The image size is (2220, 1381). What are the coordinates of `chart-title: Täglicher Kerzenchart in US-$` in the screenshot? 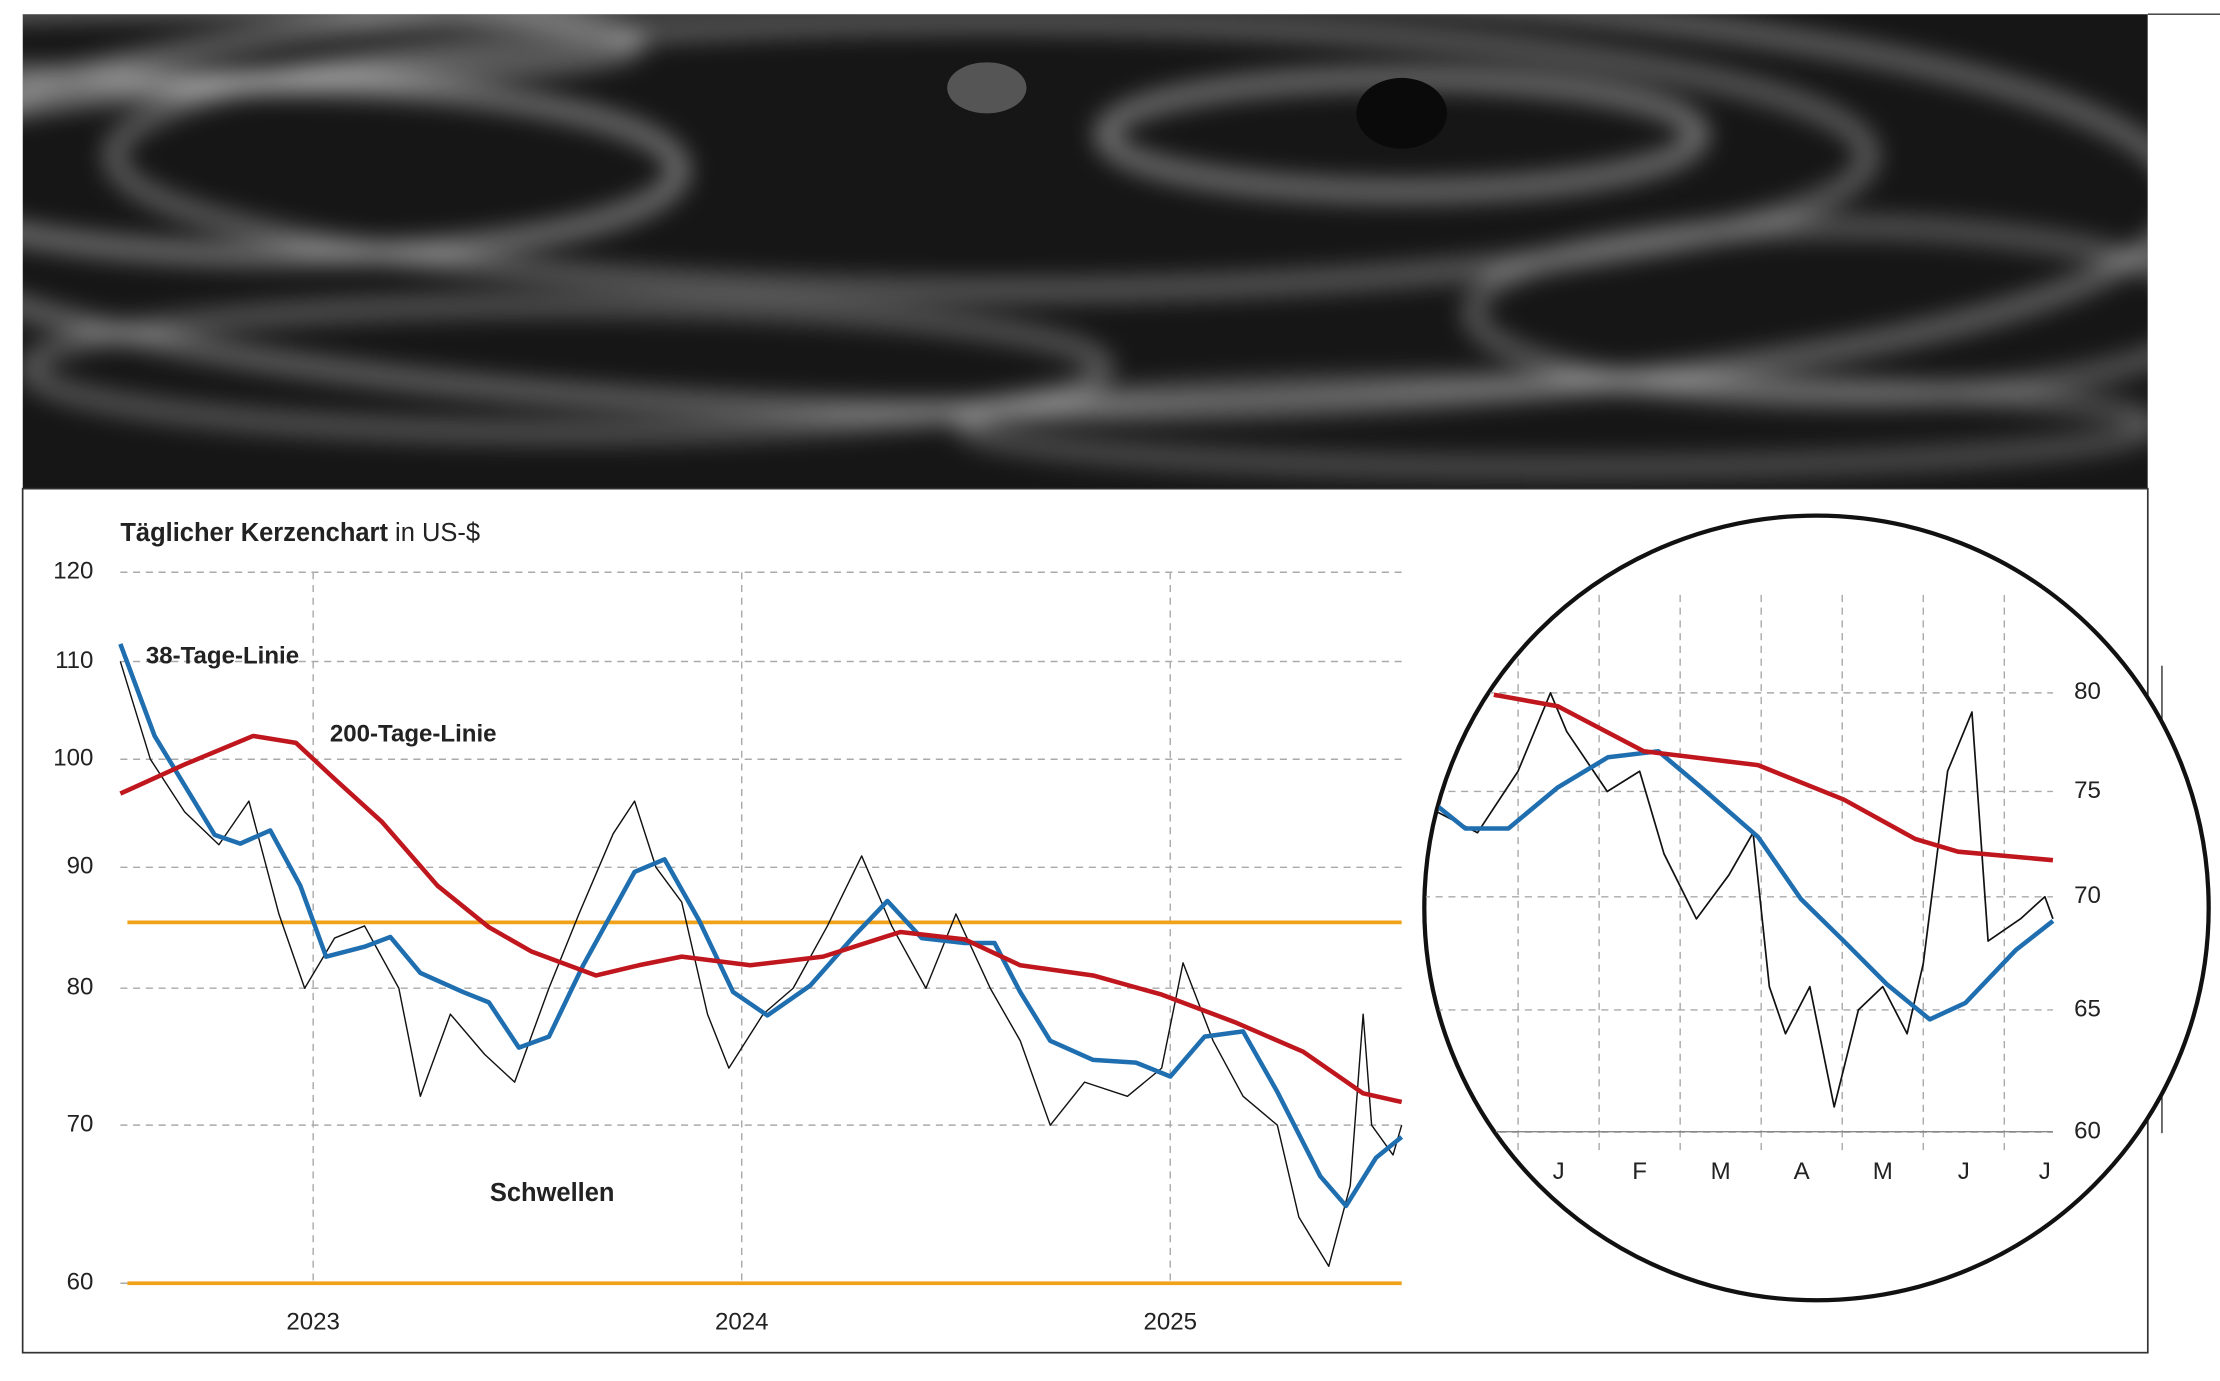 It's located at (300, 533).